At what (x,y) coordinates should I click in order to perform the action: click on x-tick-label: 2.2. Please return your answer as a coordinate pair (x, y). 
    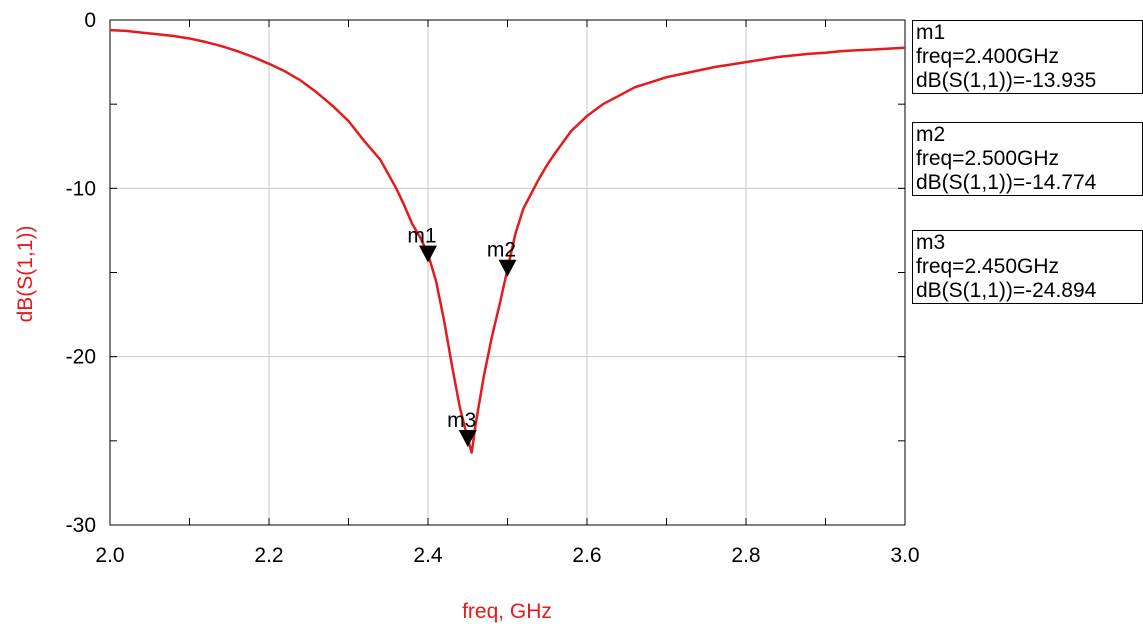
    Looking at the image, I should click on (268, 555).